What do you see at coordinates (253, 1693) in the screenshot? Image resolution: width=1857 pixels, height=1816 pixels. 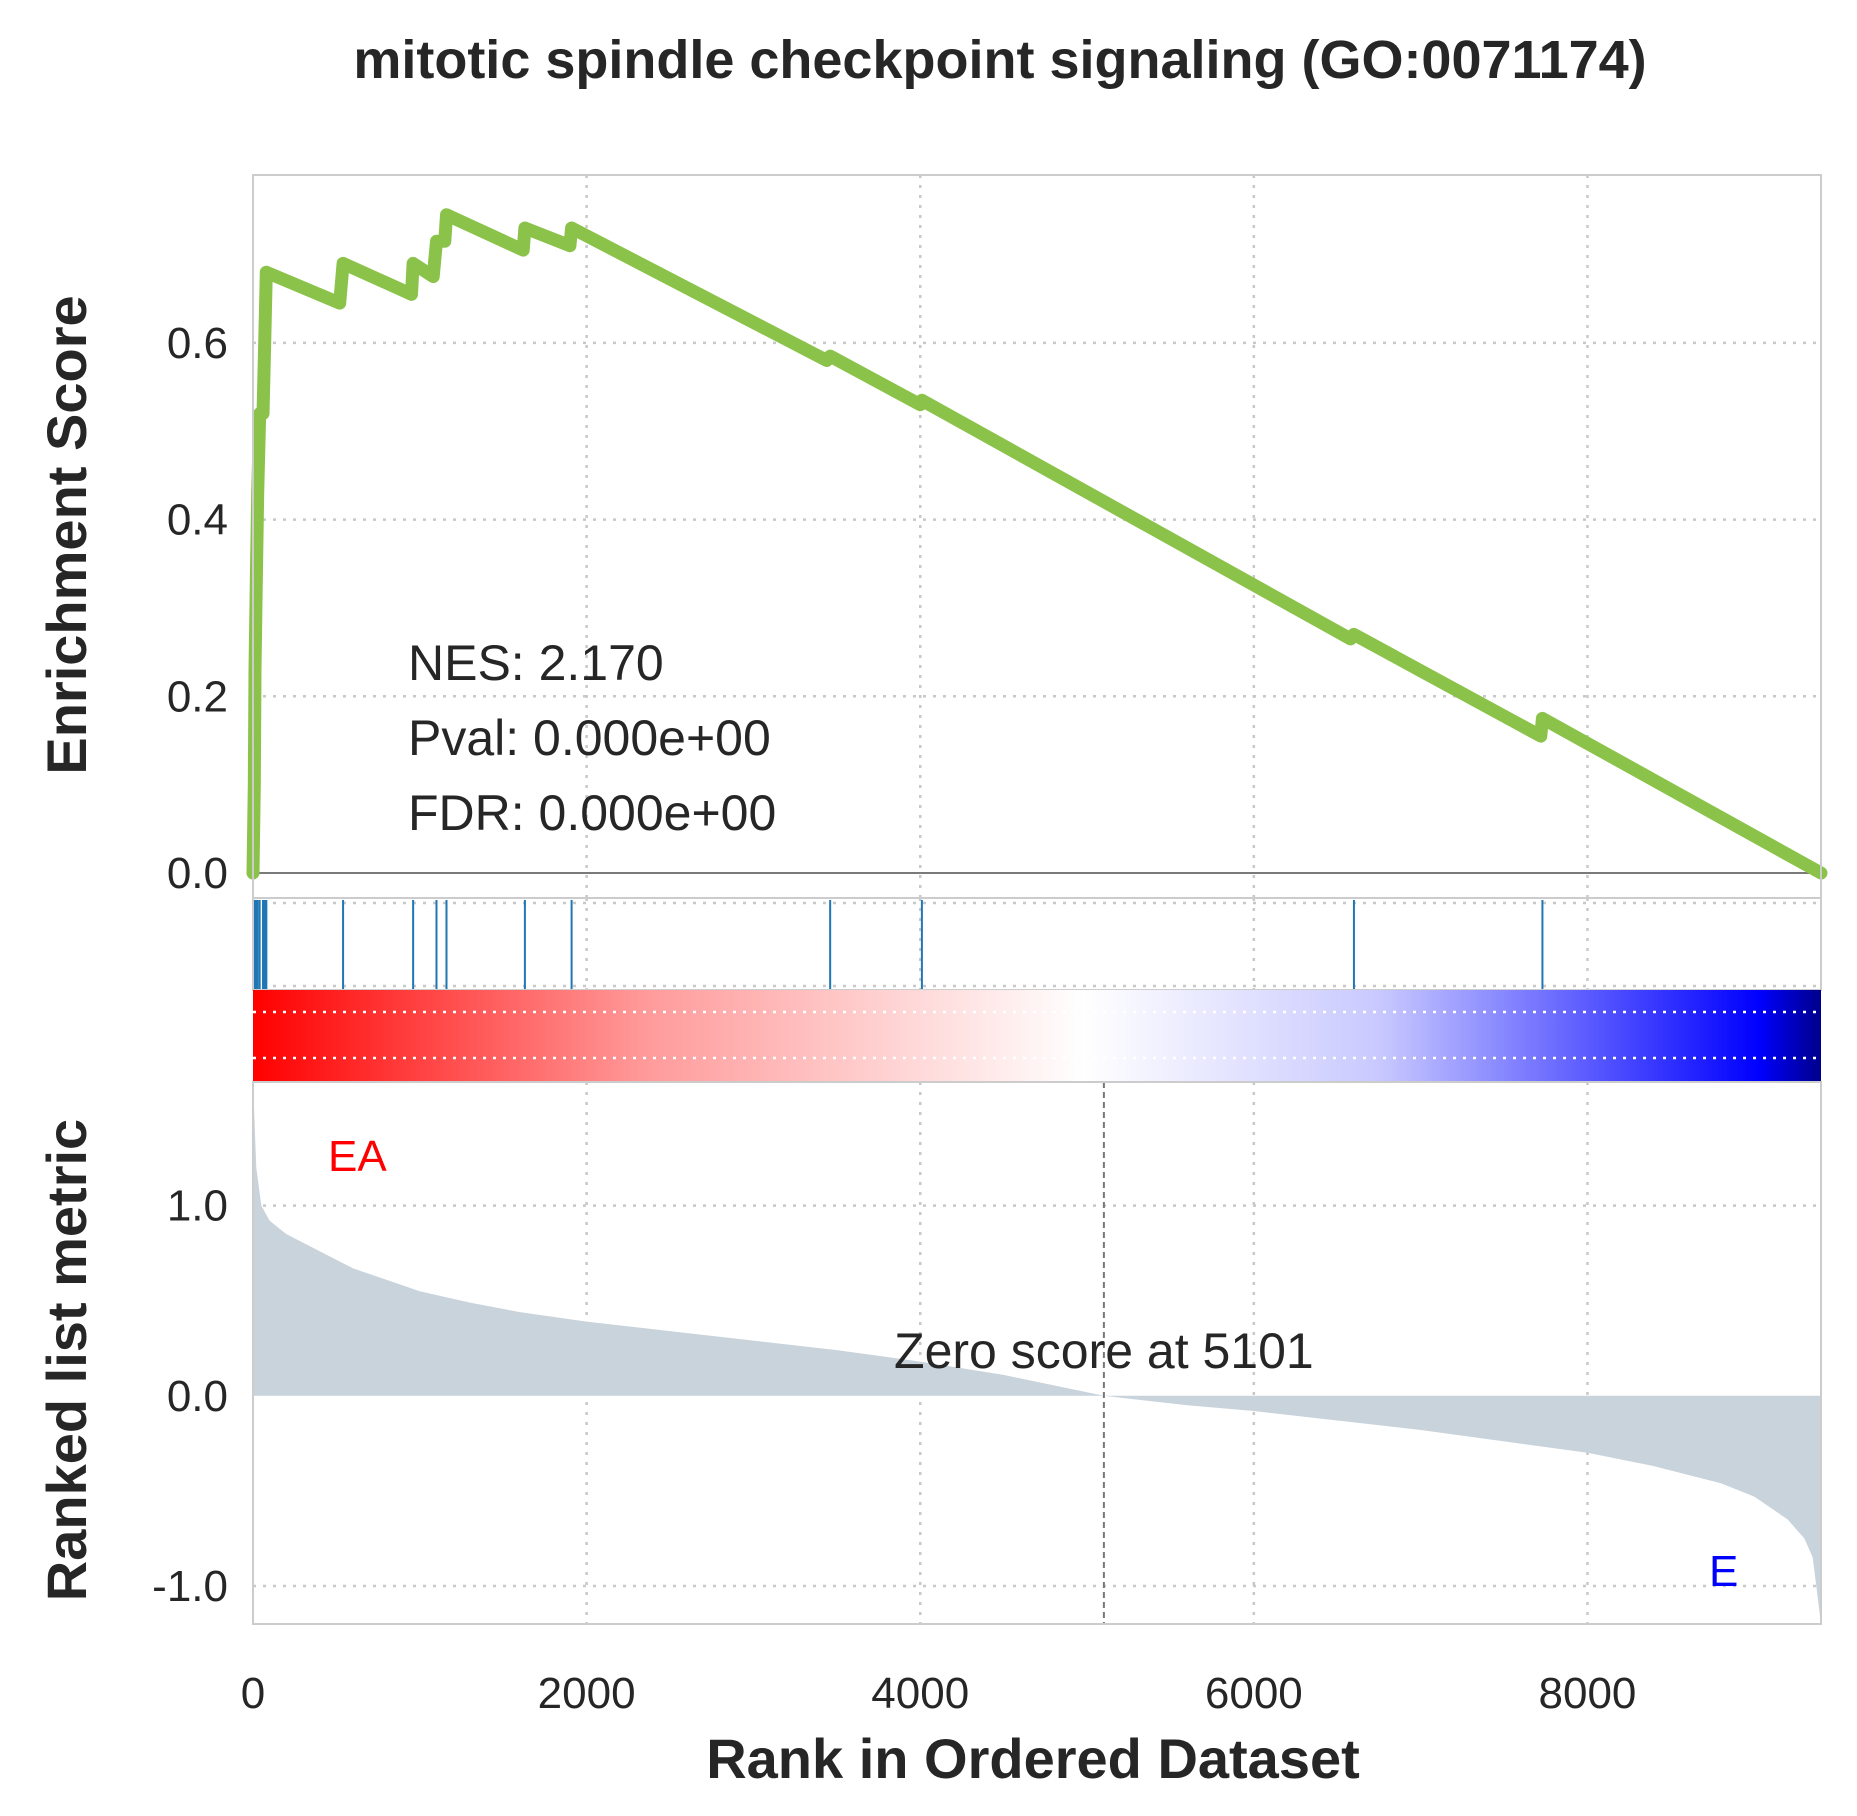 I see `xtick-label-0: 0` at bounding box center [253, 1693].